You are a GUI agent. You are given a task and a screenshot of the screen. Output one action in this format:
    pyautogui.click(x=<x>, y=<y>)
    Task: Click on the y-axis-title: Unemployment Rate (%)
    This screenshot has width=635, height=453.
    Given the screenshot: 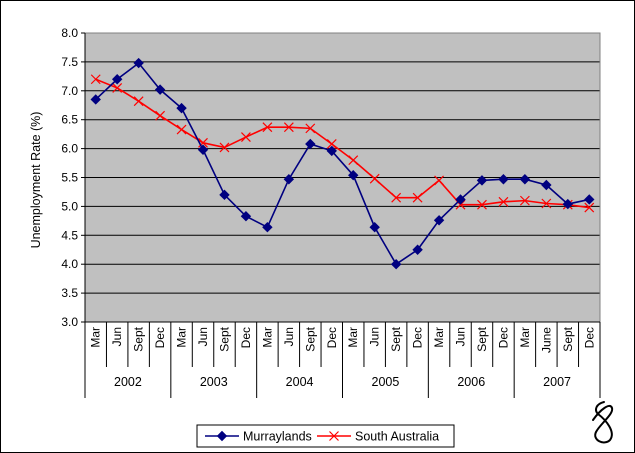 What is the action you would take?
    pyautogui.click(x=36, y=180)
    